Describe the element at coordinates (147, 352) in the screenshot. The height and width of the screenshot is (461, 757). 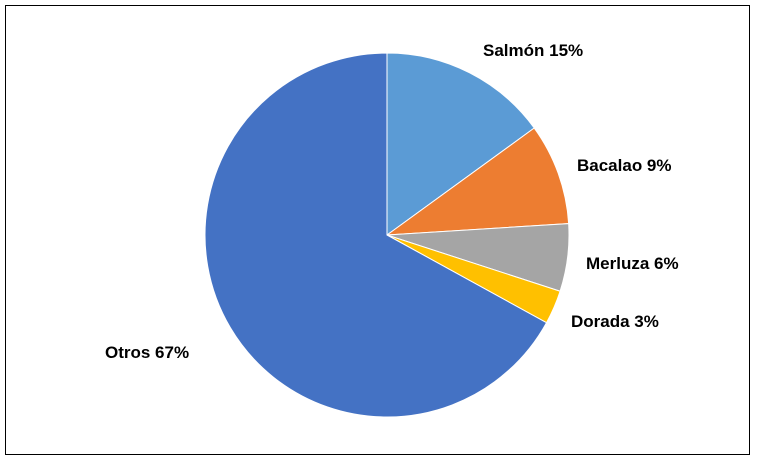
I see `slice-label-otros: Otros 67%` at that location.